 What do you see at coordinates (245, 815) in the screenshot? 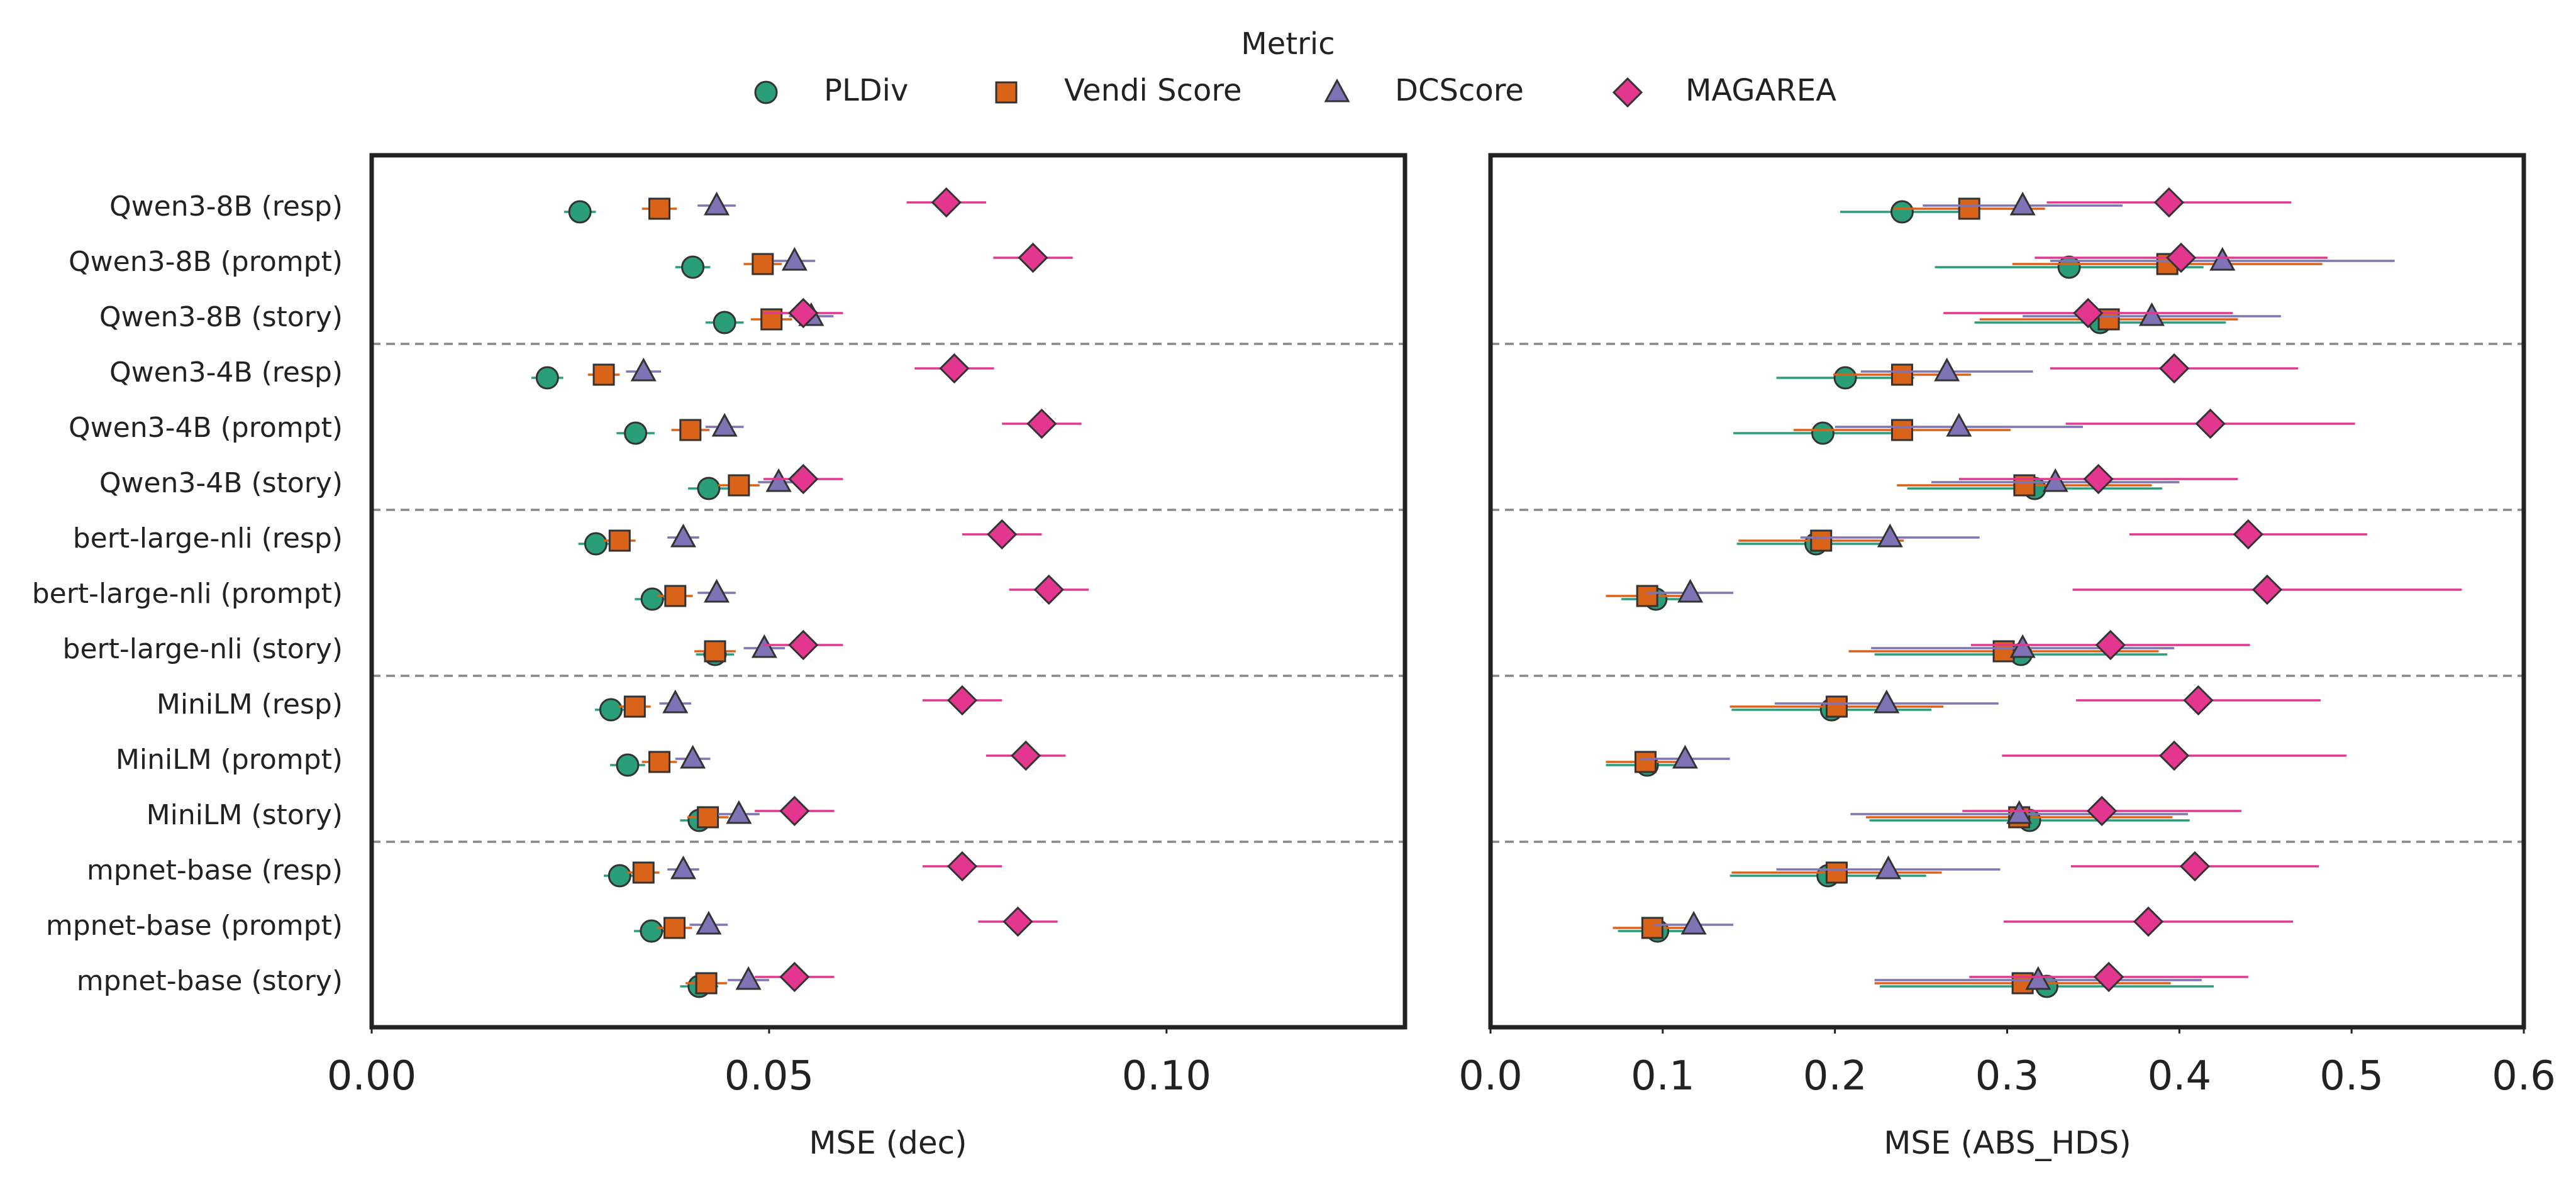
I see `y-tick-label: MiniLM (story)` at bounding box center [245, 815].